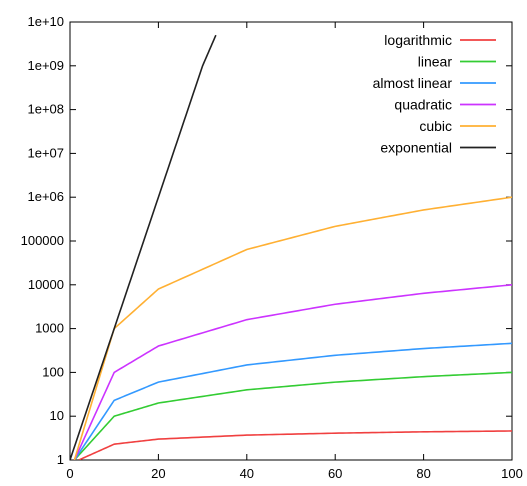  What do you see at coordinates (435, 62) in the screenshot?
I see `legend-label: linear` at bounding box center [435, 62].